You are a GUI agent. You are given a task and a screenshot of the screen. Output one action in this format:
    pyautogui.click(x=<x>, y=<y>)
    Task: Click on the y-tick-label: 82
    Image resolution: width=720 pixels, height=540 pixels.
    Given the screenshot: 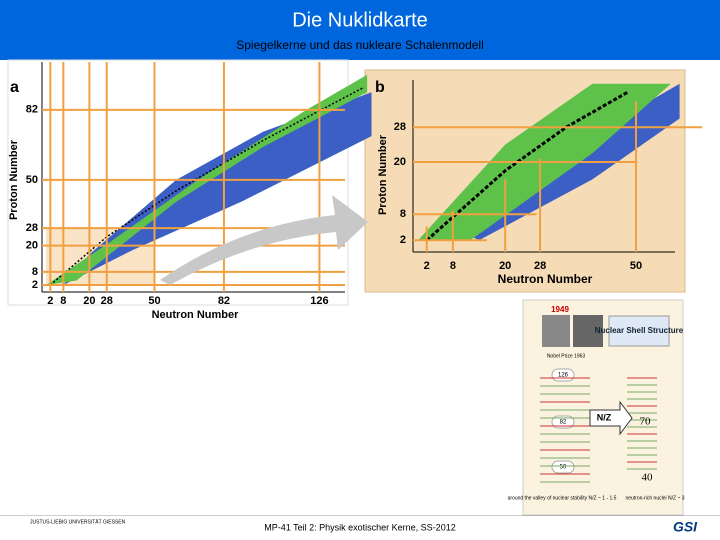 What is the action you would take?
    pyautogui.click(x=32, y=110)
    